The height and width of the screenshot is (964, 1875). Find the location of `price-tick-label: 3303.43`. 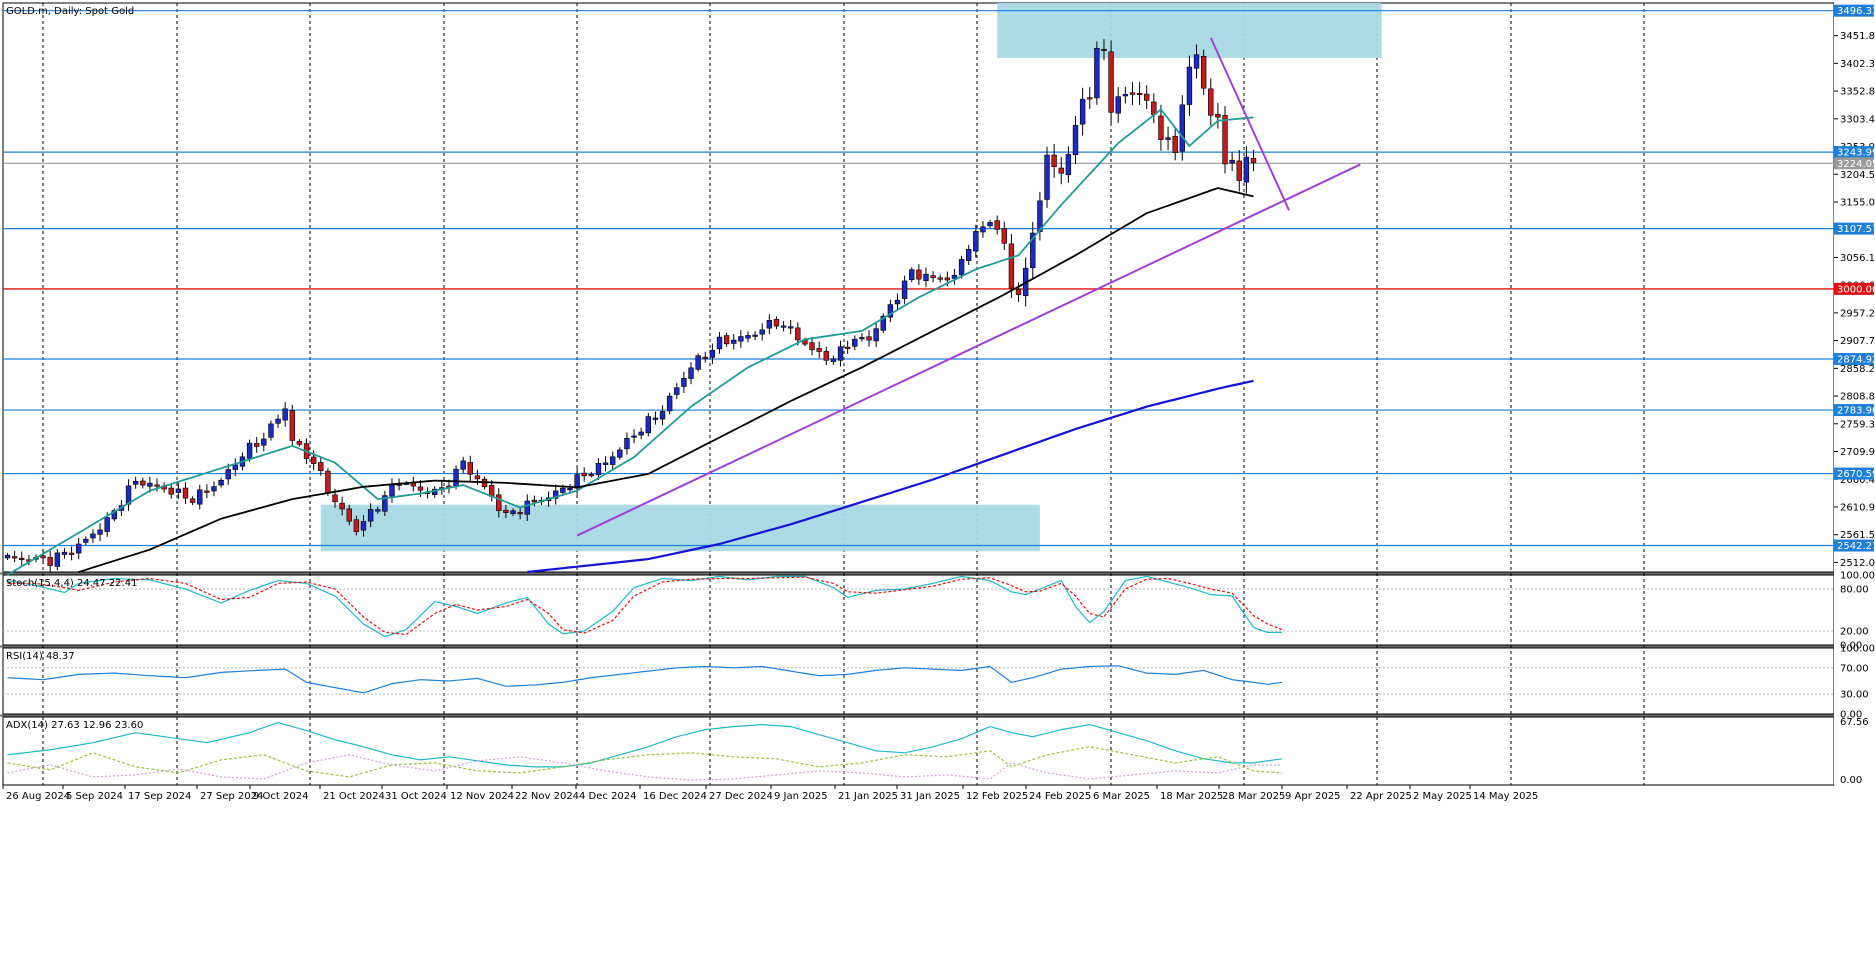

price-tick-label: 3303.43 is located at coordinates (1857, 119).